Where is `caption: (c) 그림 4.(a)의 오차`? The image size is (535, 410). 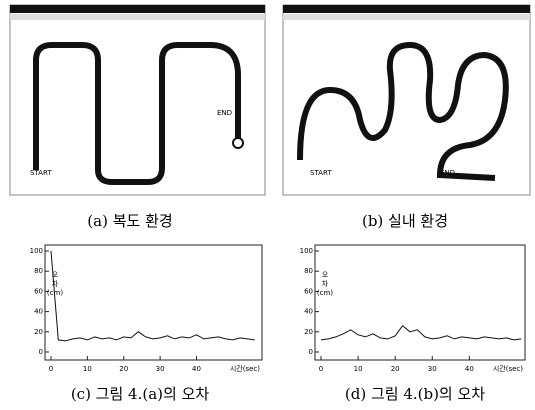
caption: (c) 그림 4.(a)의 오차 is located at coordinates (140, 394).